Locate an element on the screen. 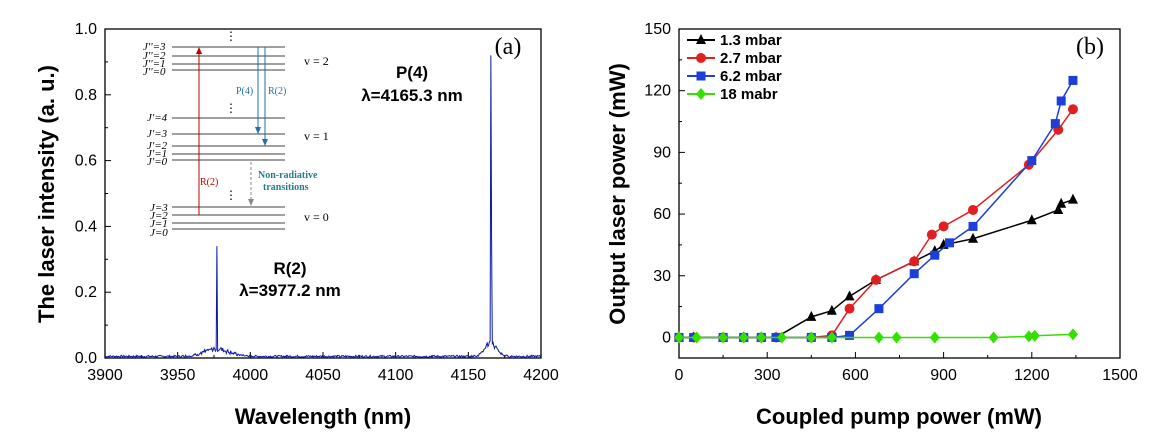  legend-label-2-7-mbar: 2.7 mbar is located at coordinates (751, 58).